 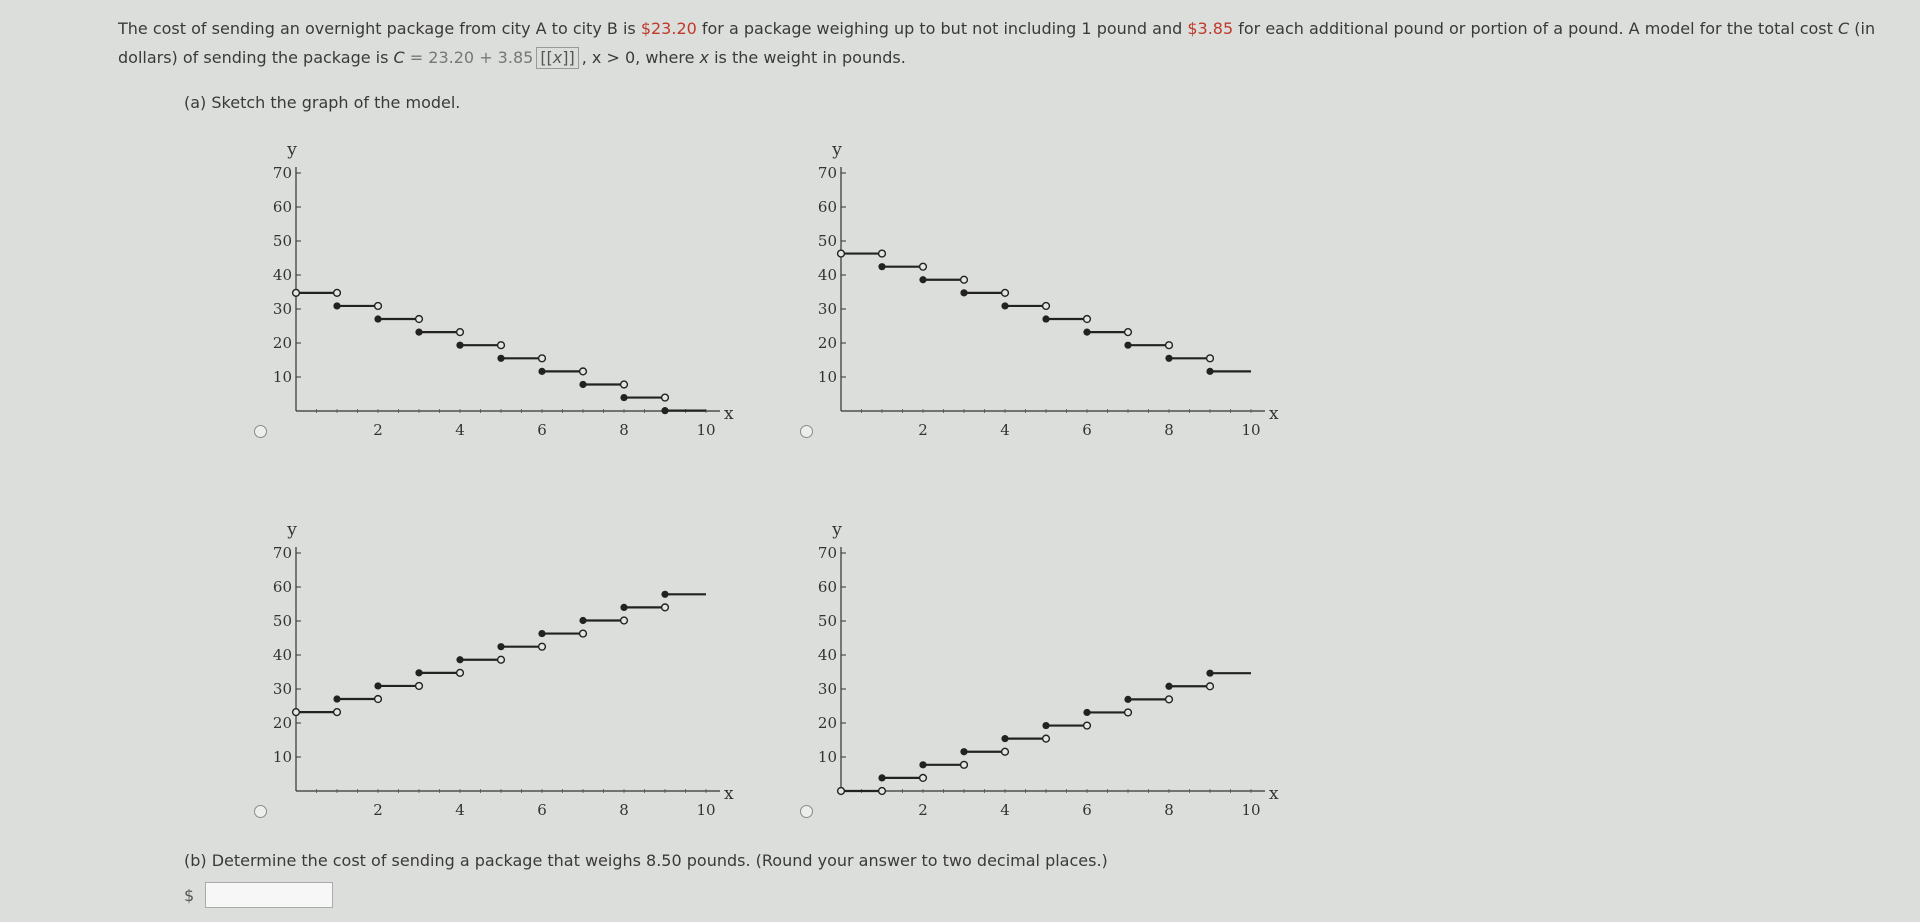 I want to click on graph-option-2: 10 20 30 40 50 60 70 2 4 6 8 10 x y, so click(x=1048, y=289).